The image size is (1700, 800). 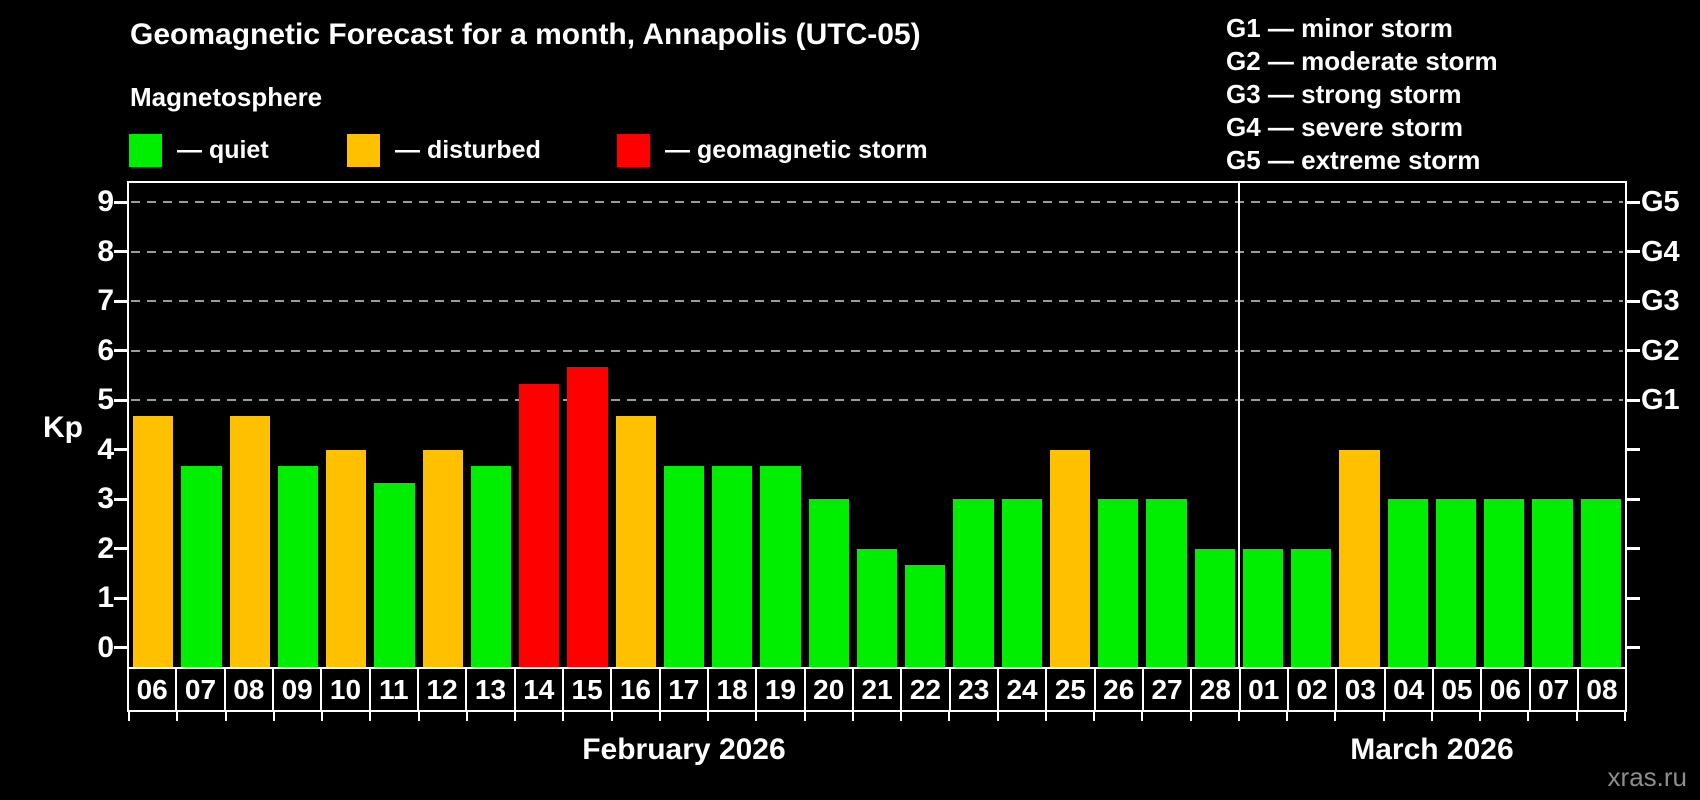 I want to click on y-tick-label: 9, so click(x=105, y=201).